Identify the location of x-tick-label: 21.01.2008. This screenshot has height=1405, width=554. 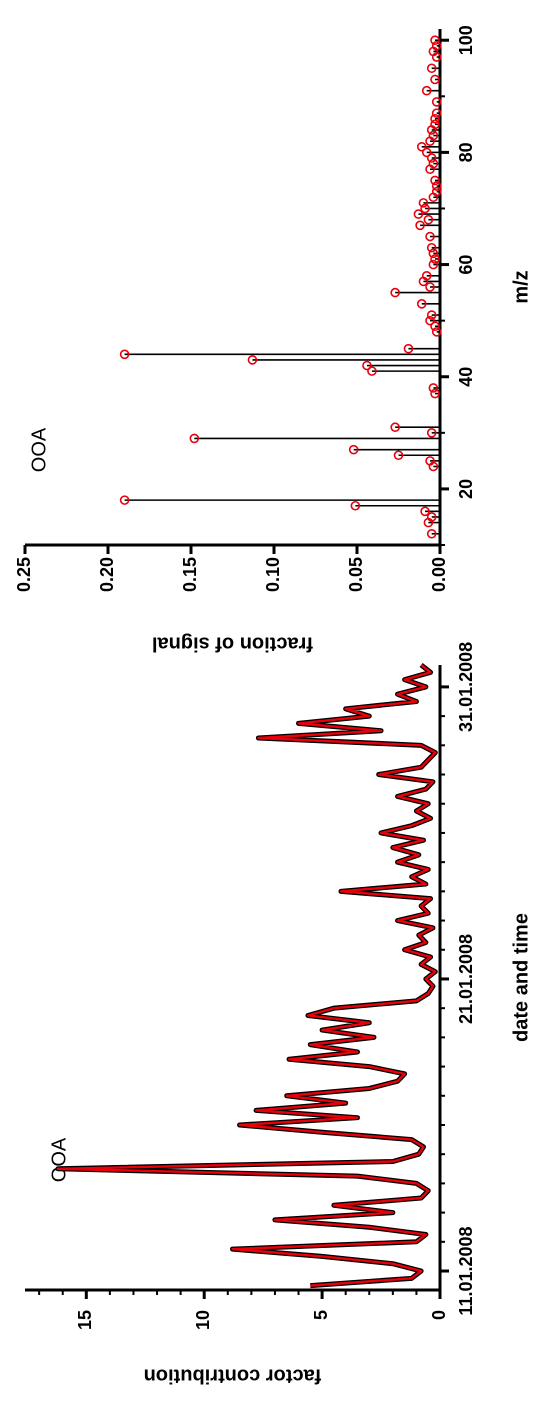
(466, 979).